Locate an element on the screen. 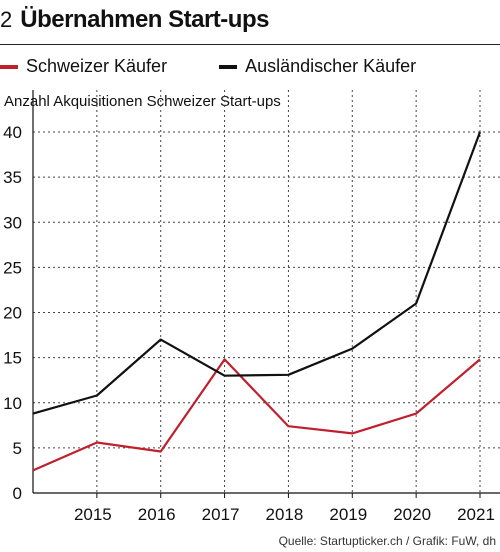 The image size is (500, 552). title-row: 2 Übernahmen Start-ups is located at coordinates (134, 24).